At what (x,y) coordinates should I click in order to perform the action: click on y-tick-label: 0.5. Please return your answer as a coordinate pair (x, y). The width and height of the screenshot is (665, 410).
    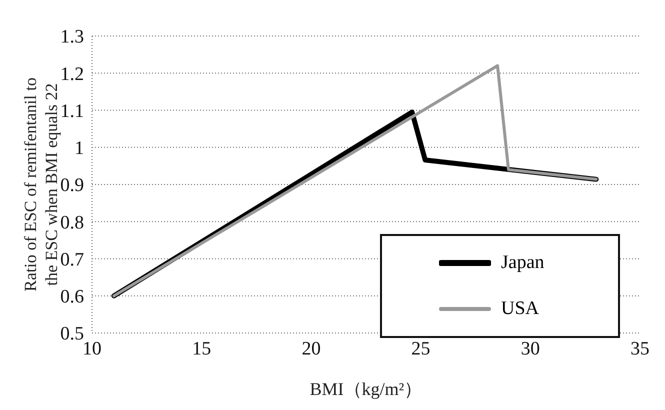
    Looking at the image, I should click on (72, 334).